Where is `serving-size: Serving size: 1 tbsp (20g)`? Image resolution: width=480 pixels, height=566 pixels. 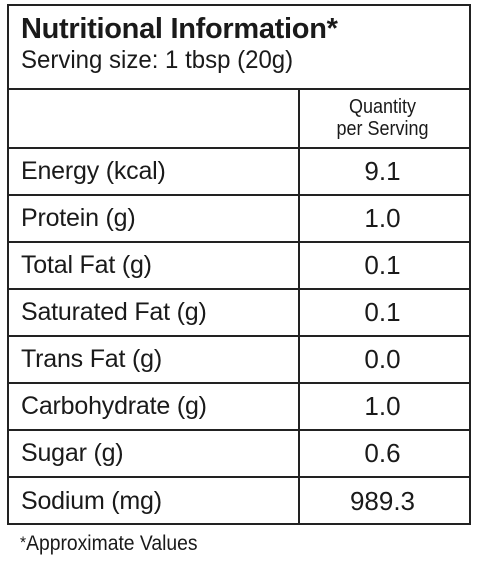
serving-size: Serving size: 1 tbsp (20g) is located at coordinates (157, 60).